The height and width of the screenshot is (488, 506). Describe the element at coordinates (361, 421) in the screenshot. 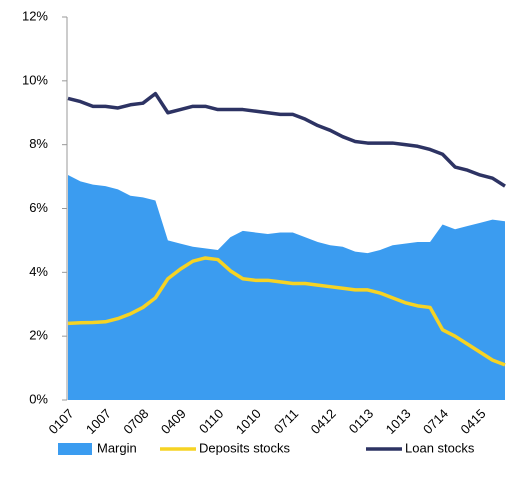

I see `x-tick-label: 0113` at that location.